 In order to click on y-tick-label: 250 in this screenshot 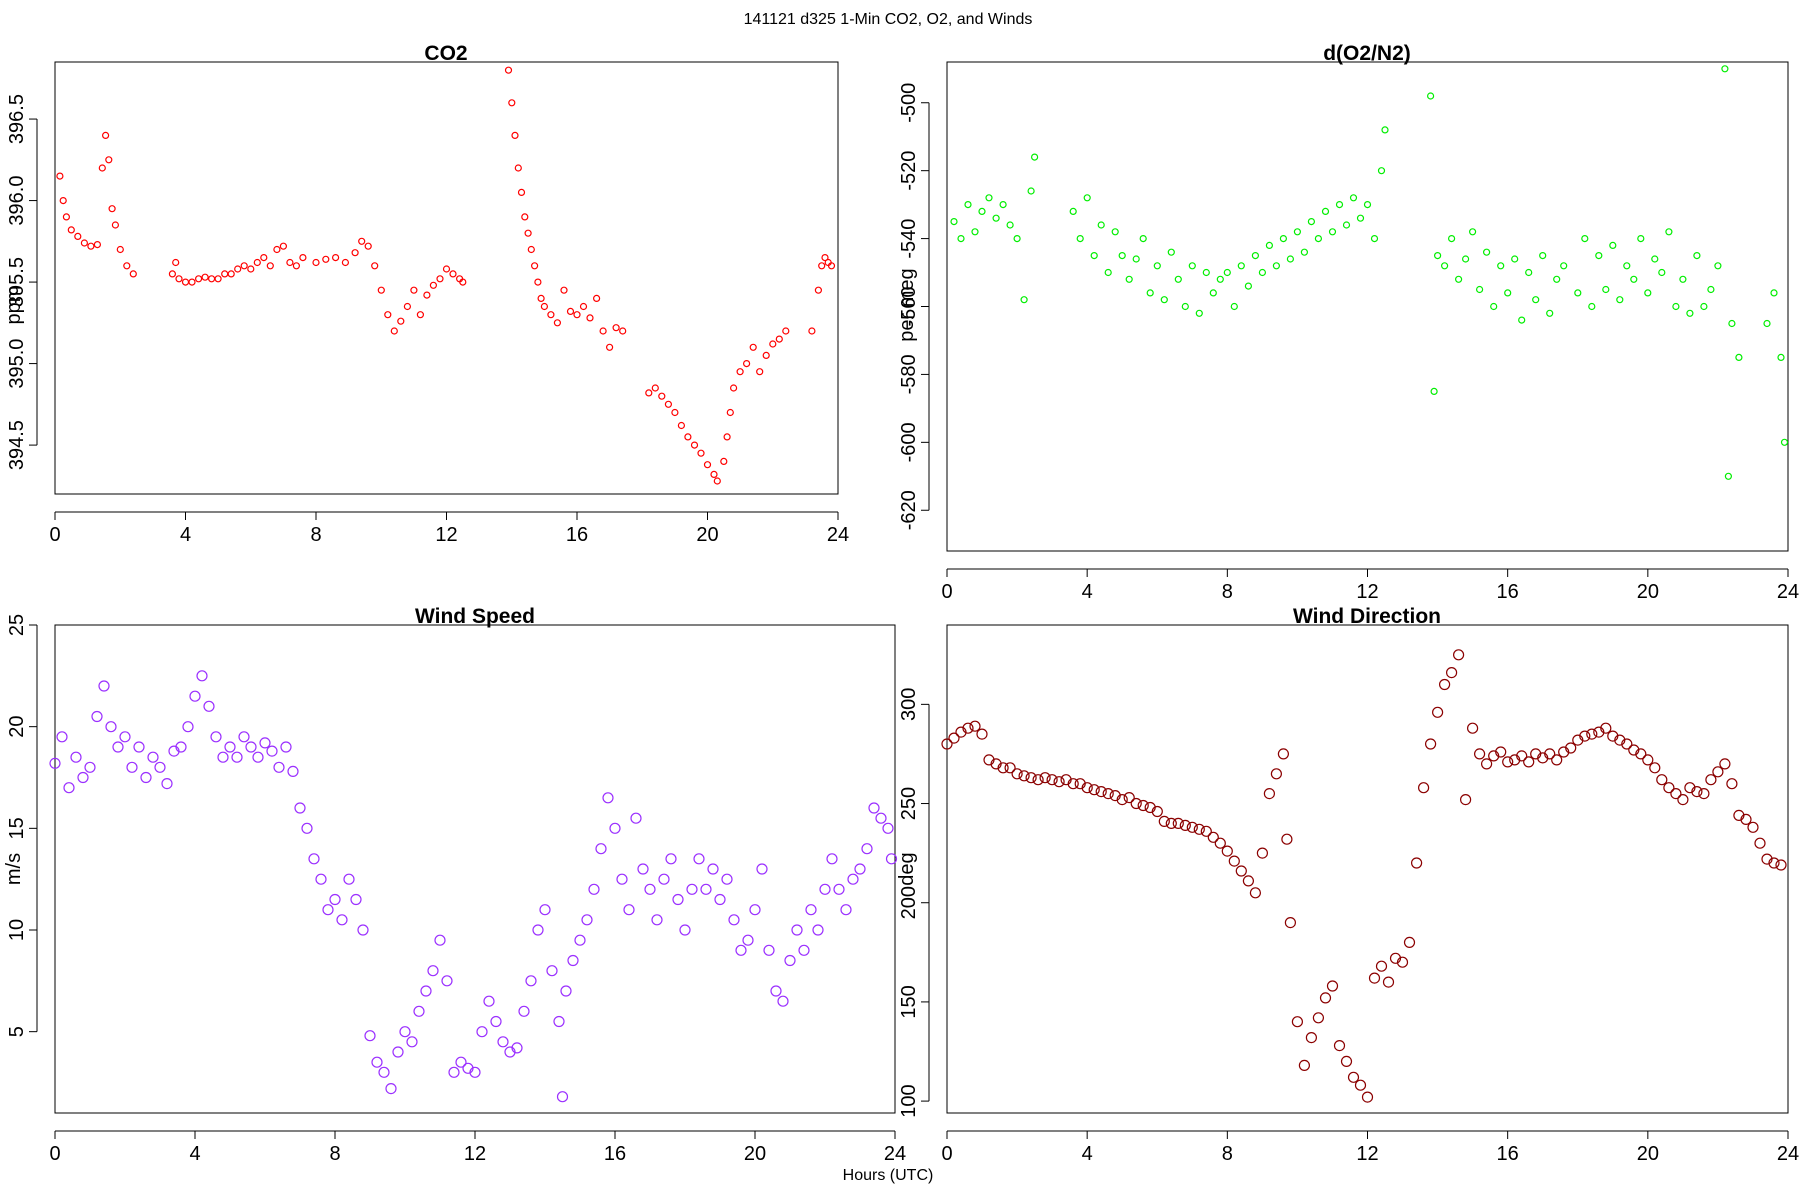, I will do `click(909, 803)`.